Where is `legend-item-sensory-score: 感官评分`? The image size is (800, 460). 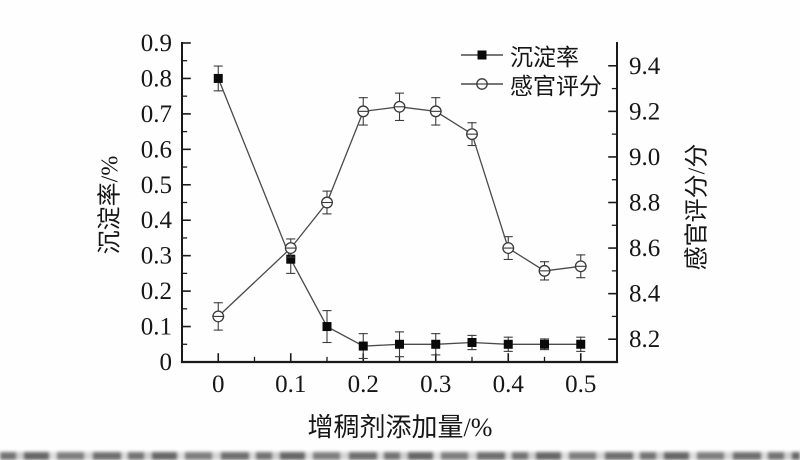 legend-item-sensory-score: 感官评分 is located at coordinates (531, 84).